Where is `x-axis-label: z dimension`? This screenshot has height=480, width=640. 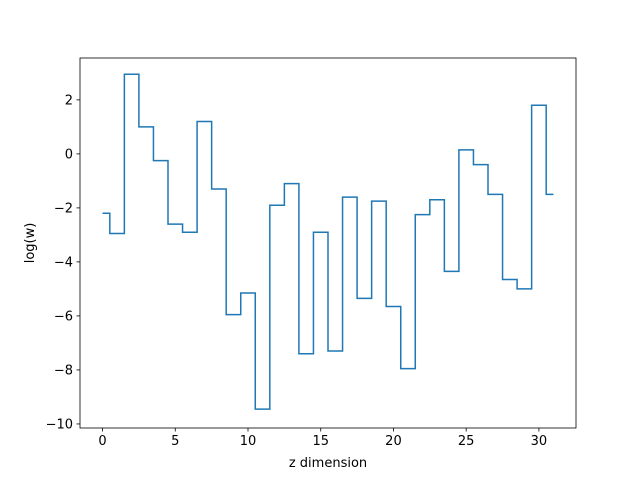 x-axis-label: z dimension is located at coordinates (328, 463).